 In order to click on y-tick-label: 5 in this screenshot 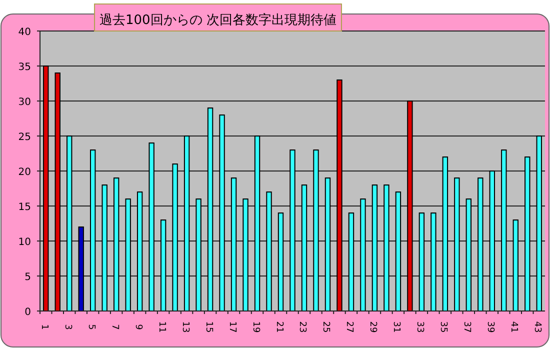, I will do `click(27, 277)`.